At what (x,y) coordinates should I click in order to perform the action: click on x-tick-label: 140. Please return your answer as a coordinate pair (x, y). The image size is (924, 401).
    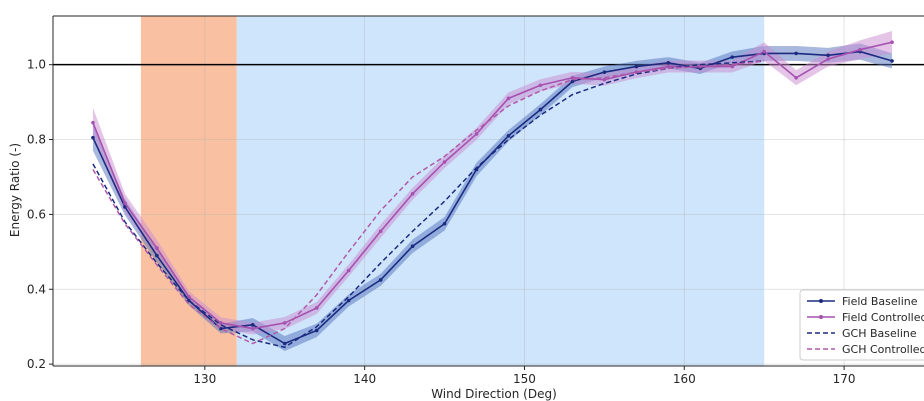
    Looking at the image, I should click on (364, 379).